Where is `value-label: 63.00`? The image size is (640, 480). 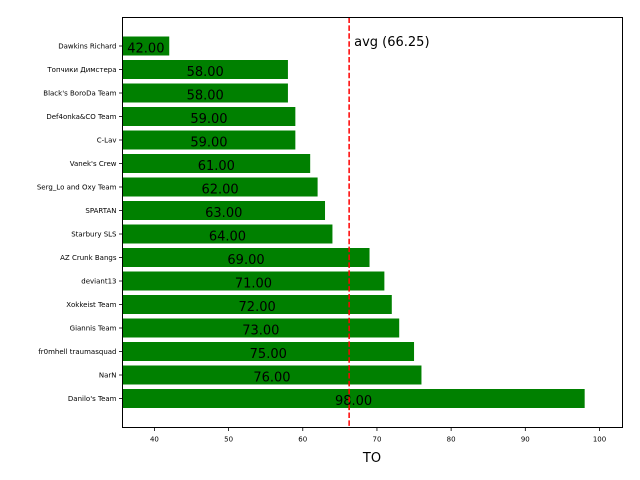 value-label: 63.00 is located at coordinates (223, 213).